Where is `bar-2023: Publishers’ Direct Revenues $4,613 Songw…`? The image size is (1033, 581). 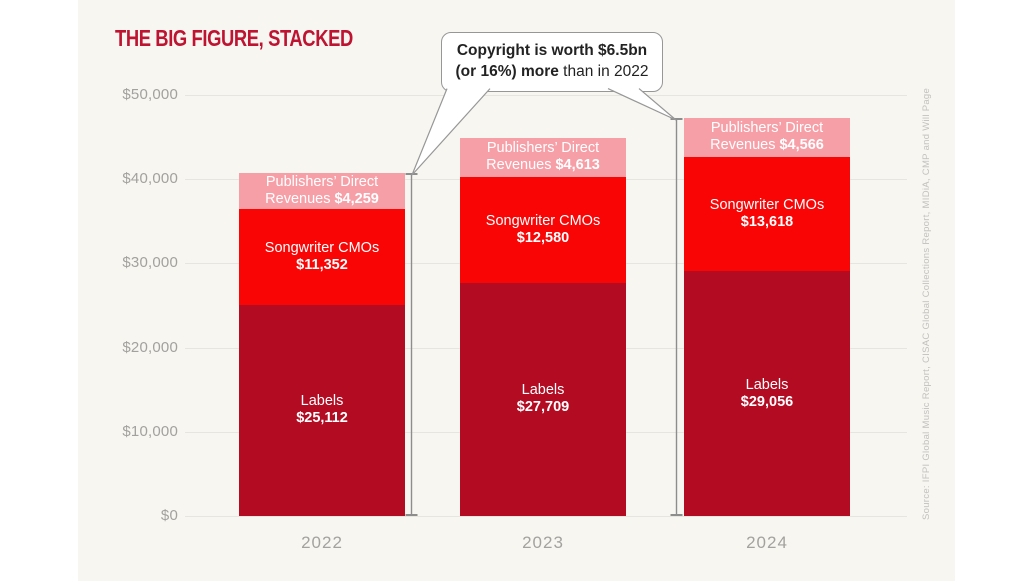 bar-2023: Publishers’ Direct Revenues $4,613 Songw… is located at coordinates (543, 305).